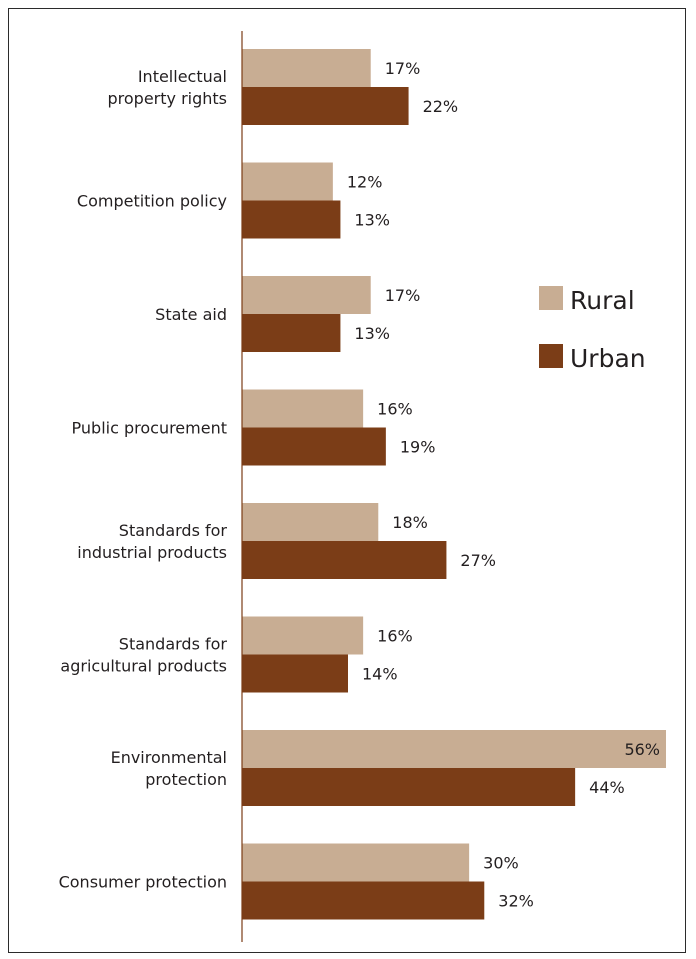  Describe the element at coordinates (441, 106) in the screenshot. I see `value-label-urban-intellectual-property-rights: 22%` at that location.